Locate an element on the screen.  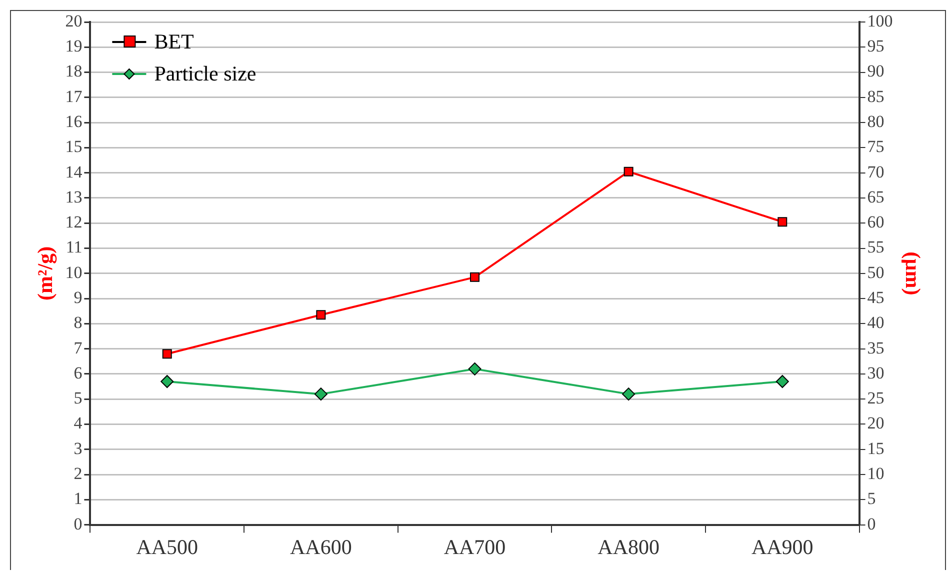
y-tick-label: 5 is located at coordinates (78, 398).